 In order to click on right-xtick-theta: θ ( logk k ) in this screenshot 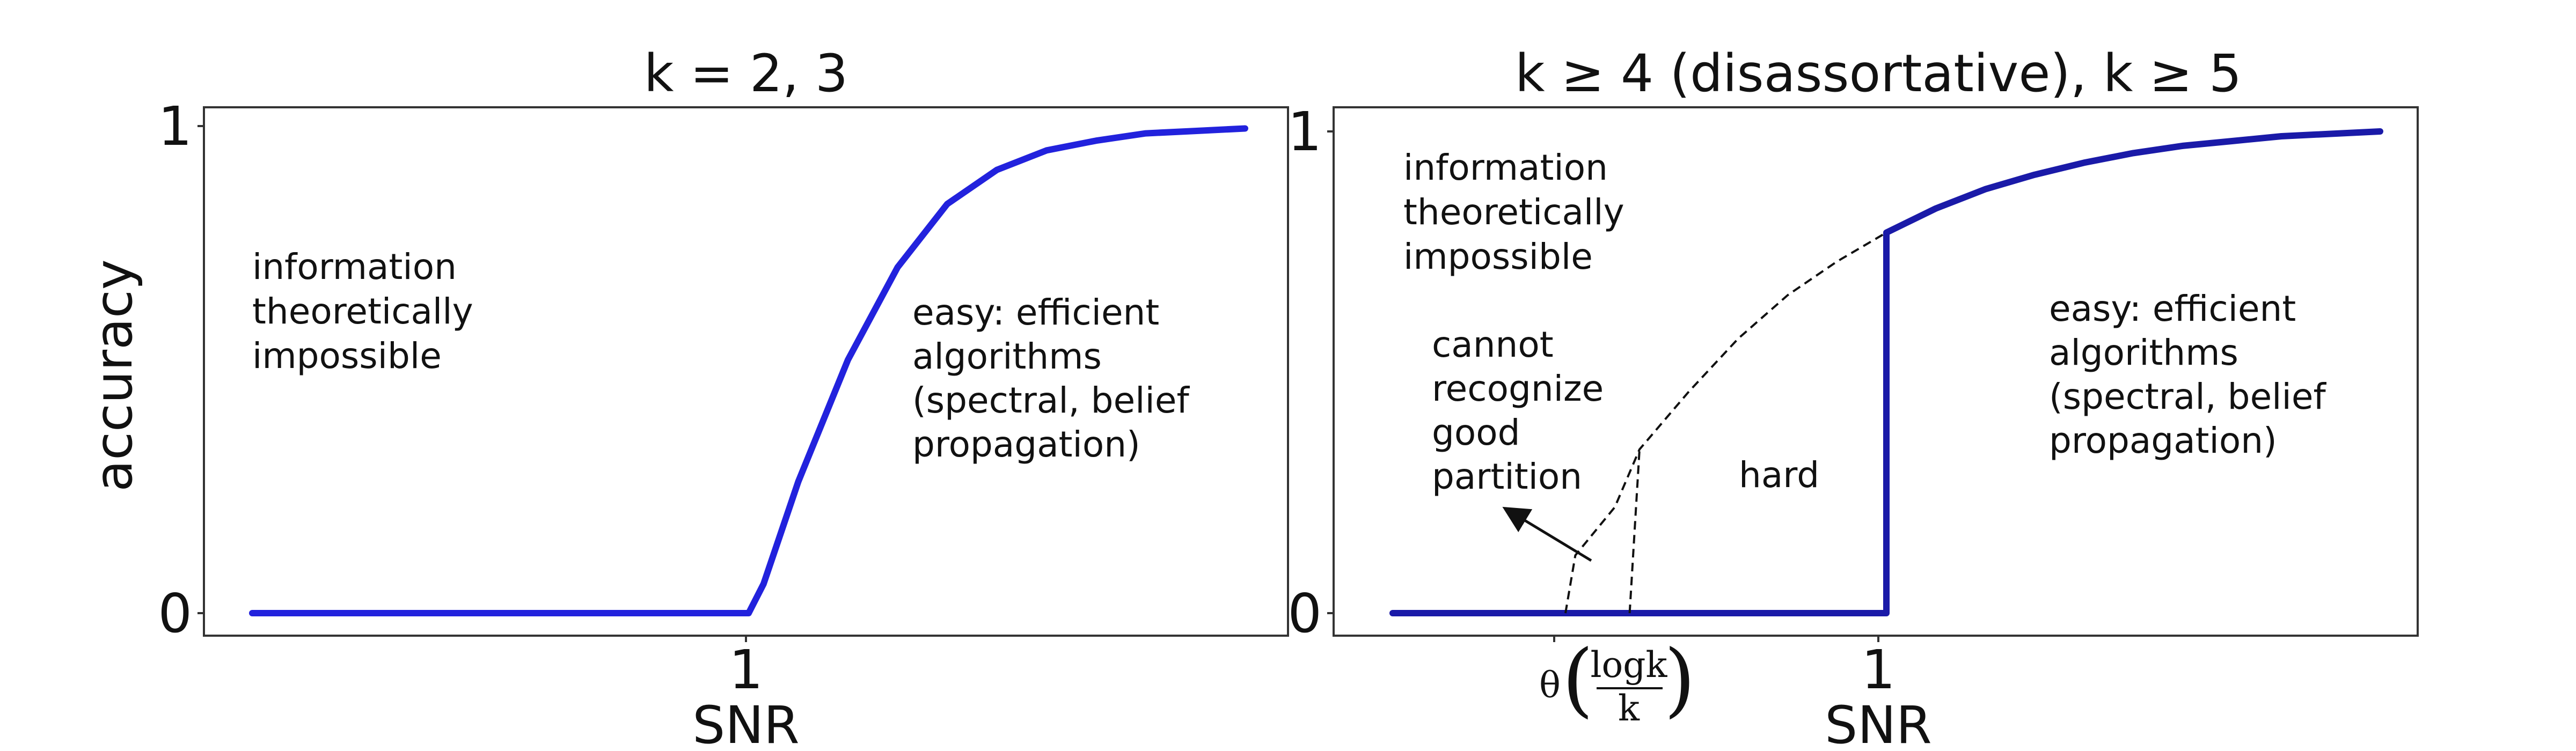, I will do `click(1617, 681)`.